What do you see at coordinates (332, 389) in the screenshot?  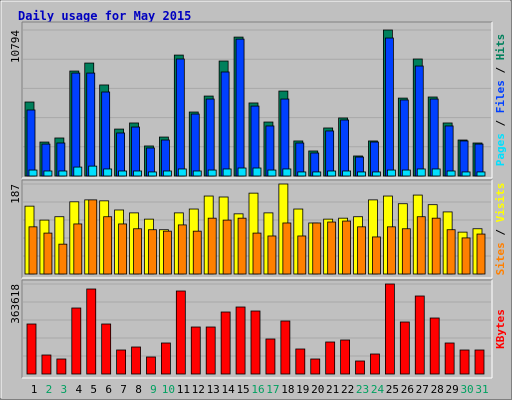 I see `x-tick-label: 21` at bounding box center [332, 389].